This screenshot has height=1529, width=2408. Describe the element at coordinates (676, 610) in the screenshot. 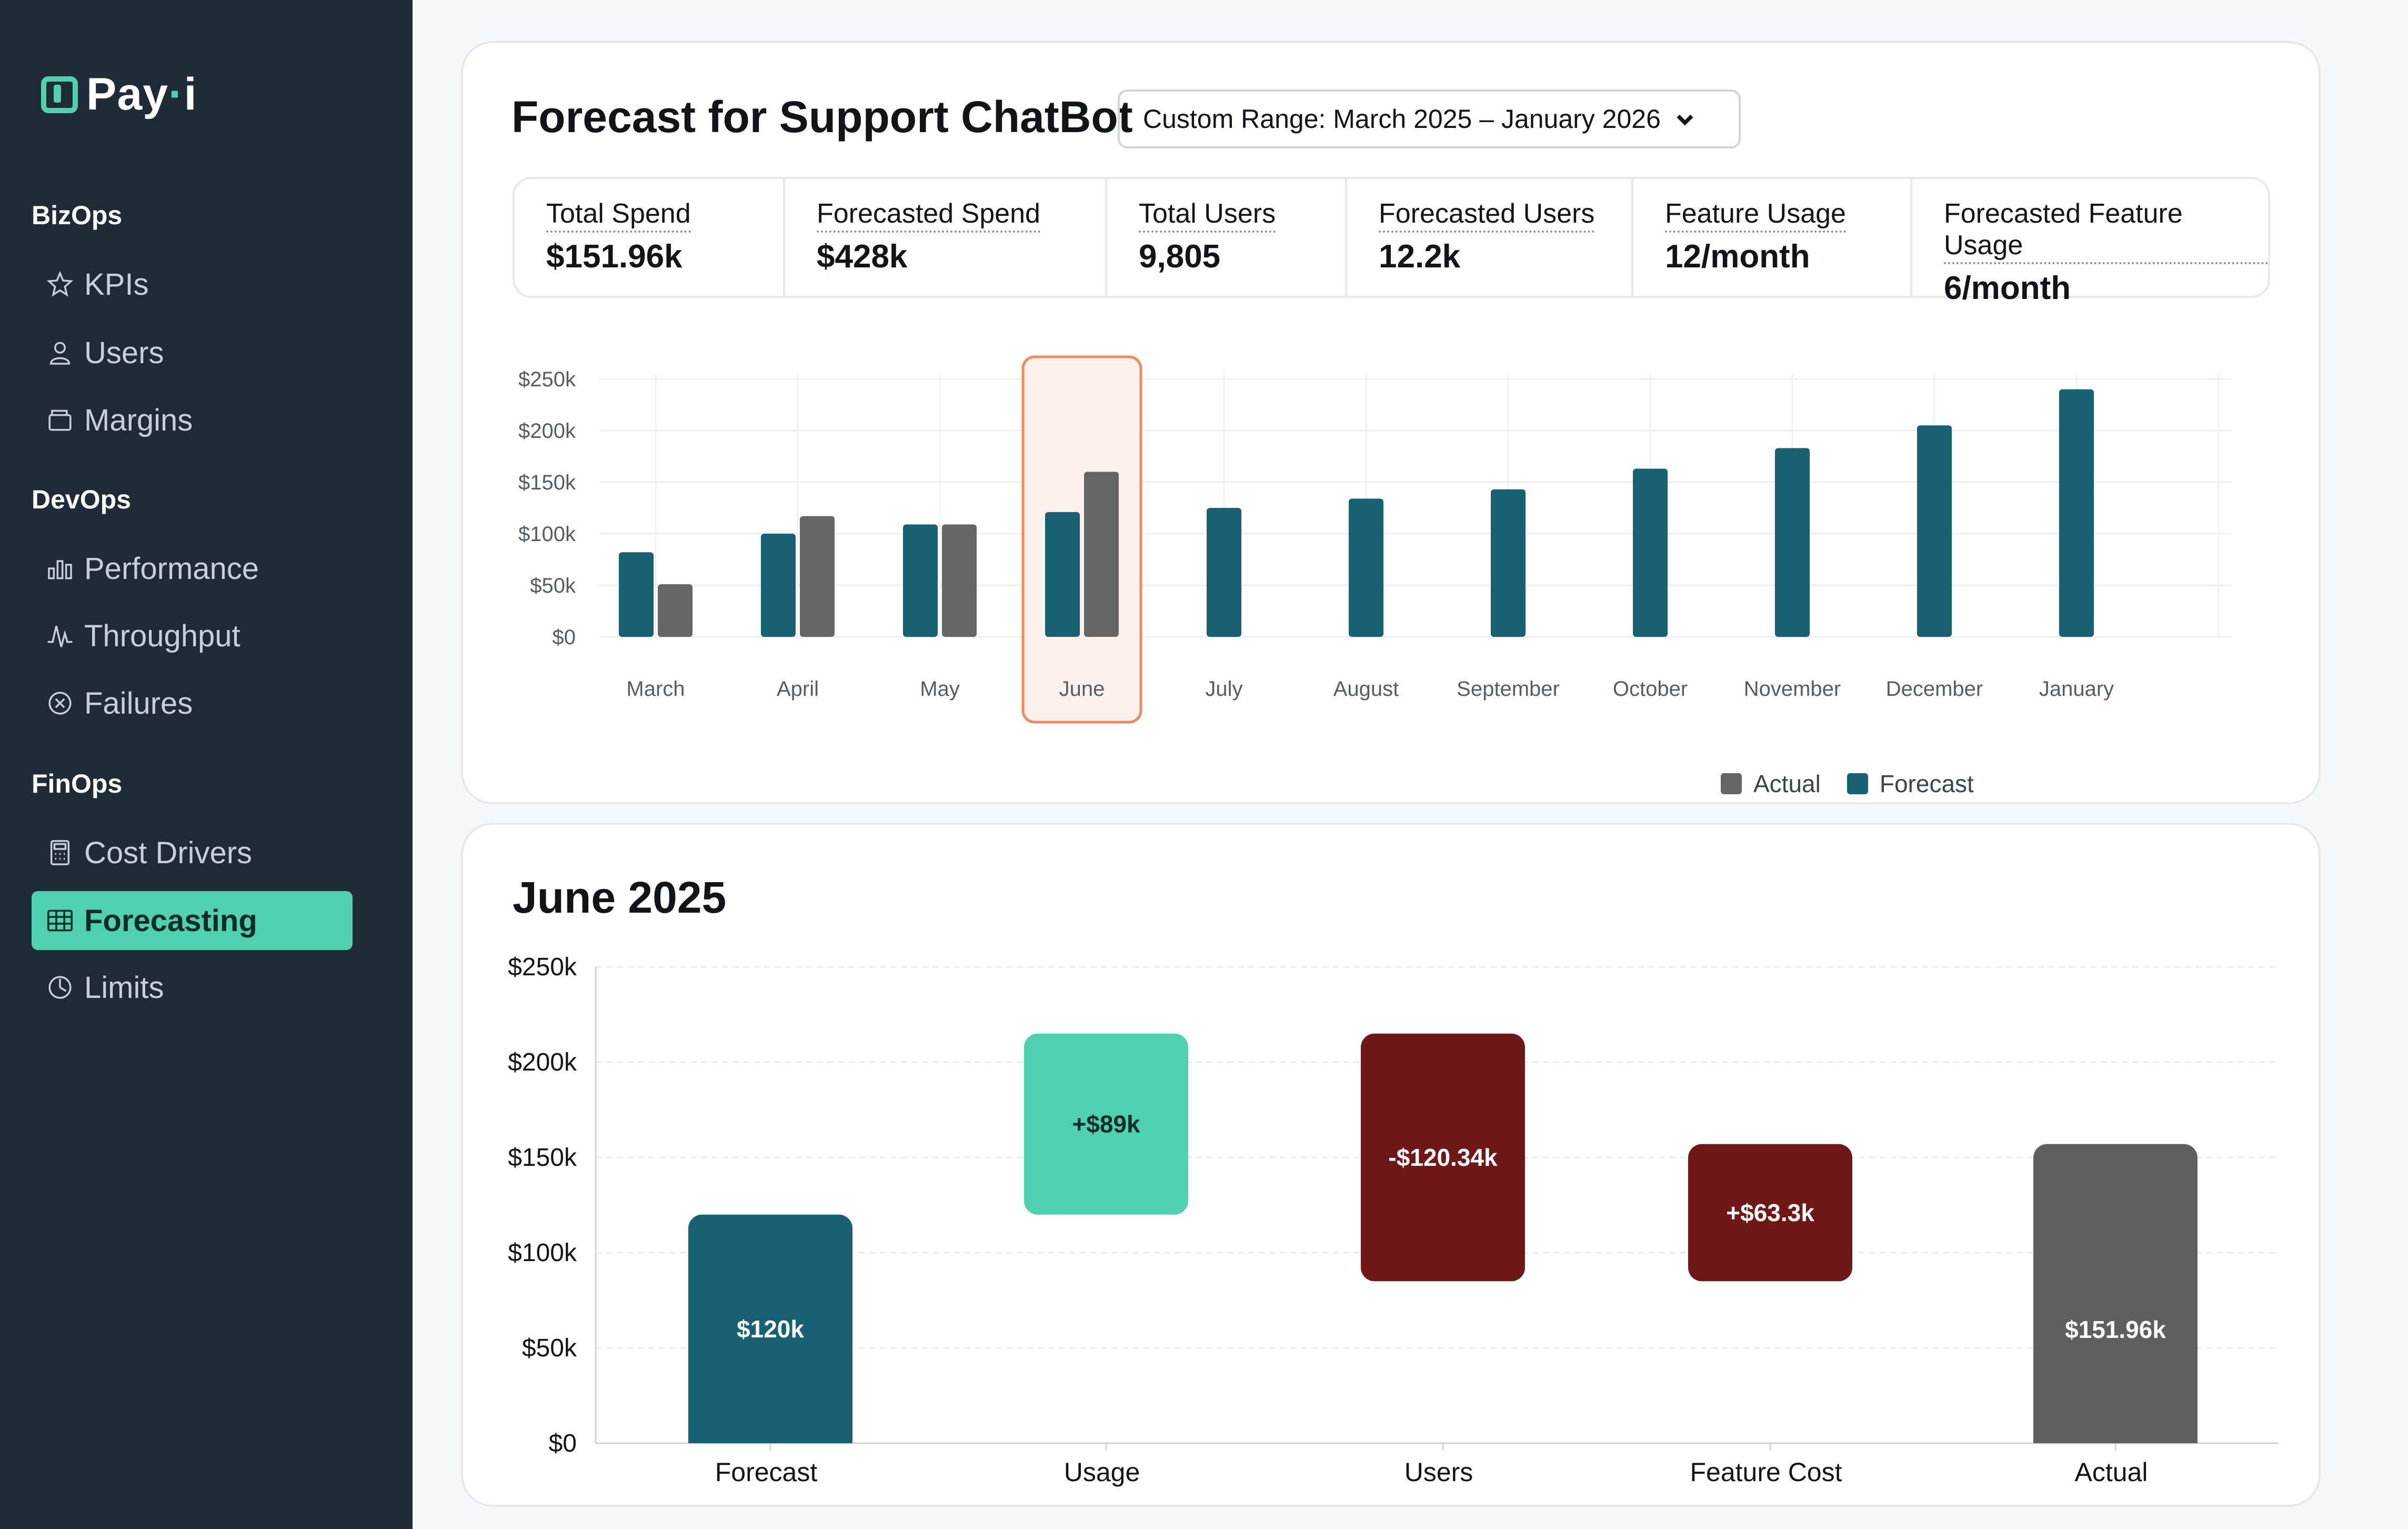

I see `bar-actual-march` at that location.